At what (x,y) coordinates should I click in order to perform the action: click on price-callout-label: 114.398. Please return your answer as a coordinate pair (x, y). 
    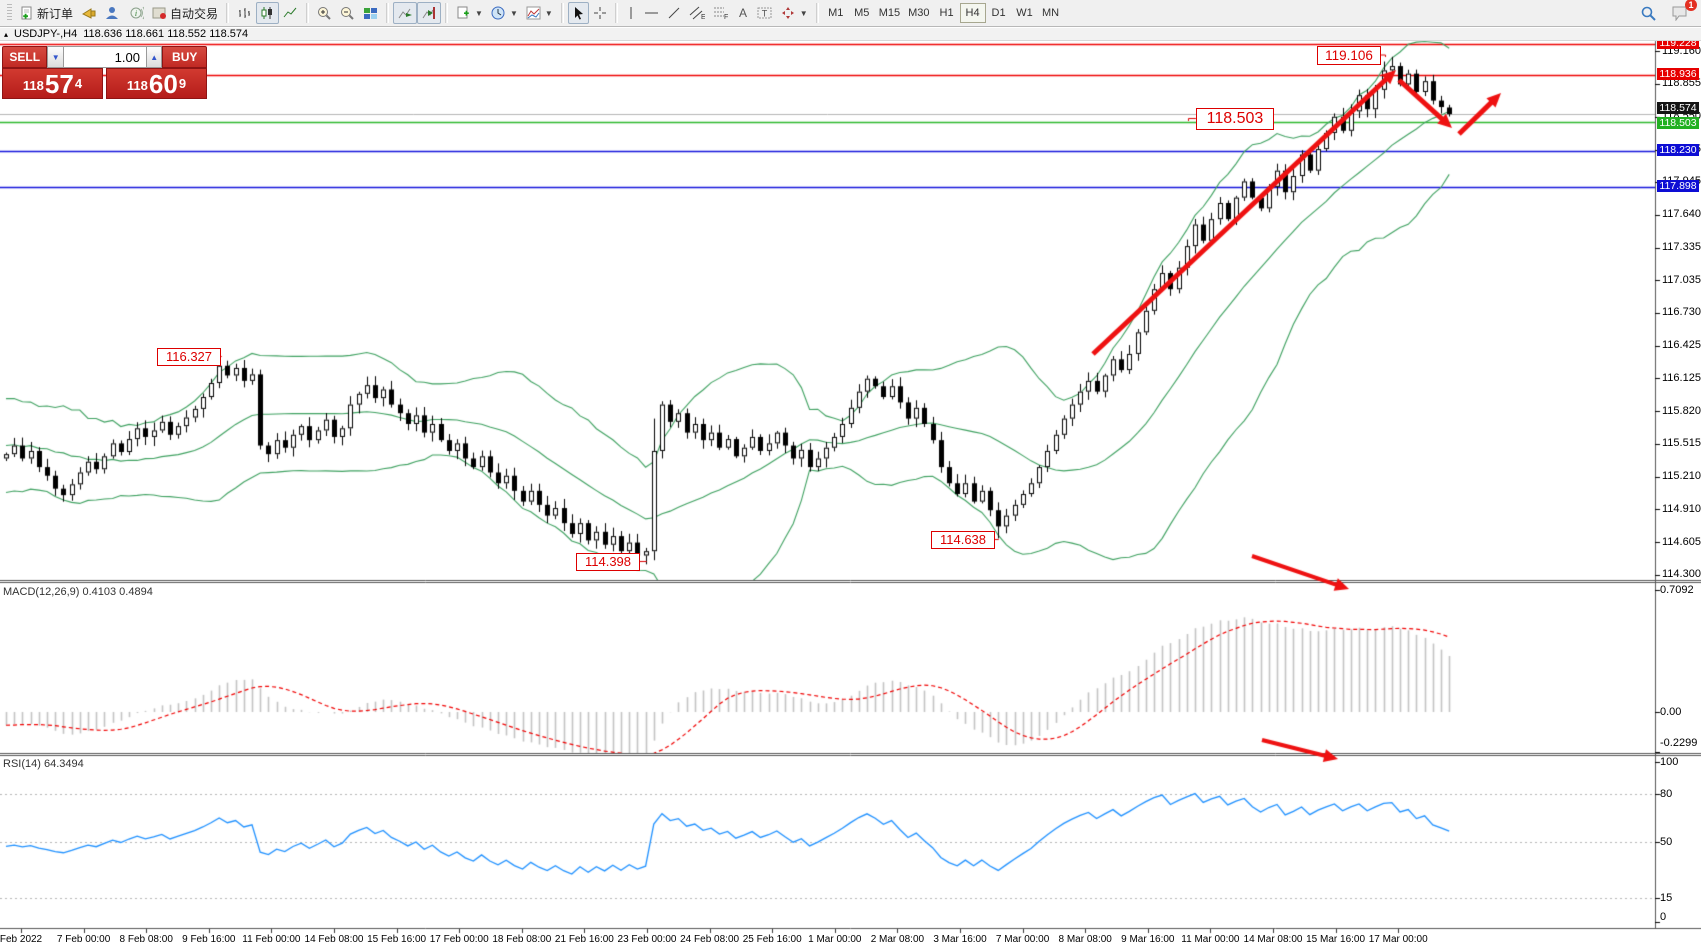
    Looking at the image, I should click on (608, 562).